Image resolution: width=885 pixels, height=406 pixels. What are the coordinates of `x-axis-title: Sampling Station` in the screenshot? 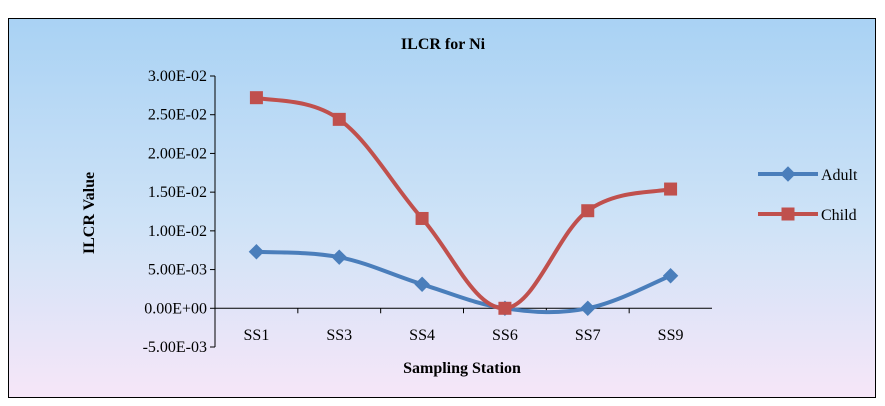 It's located at (462, 368).